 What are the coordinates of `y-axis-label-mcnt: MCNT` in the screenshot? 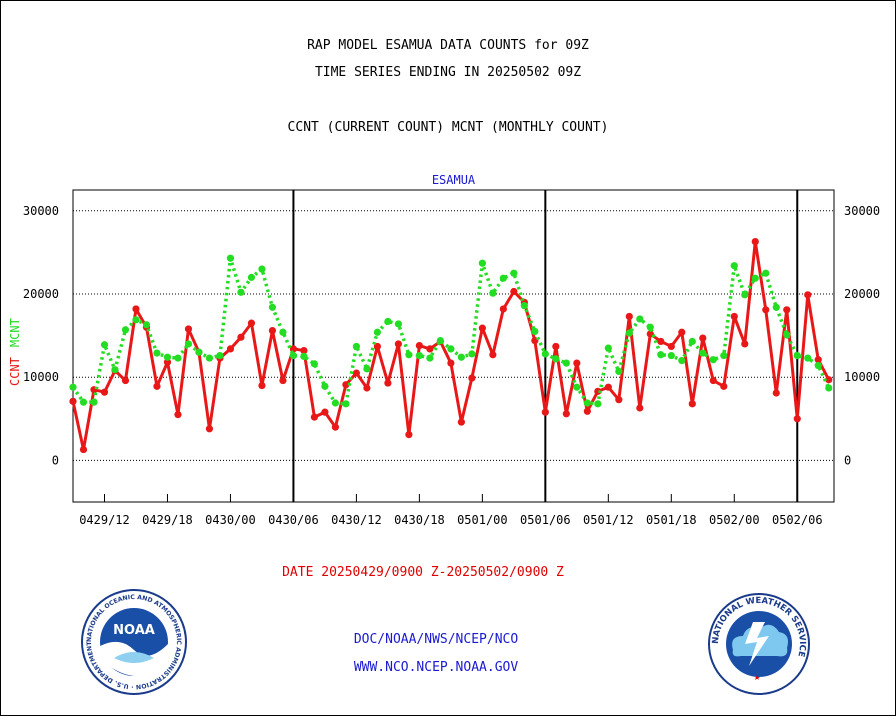 It's located at (15, 332).